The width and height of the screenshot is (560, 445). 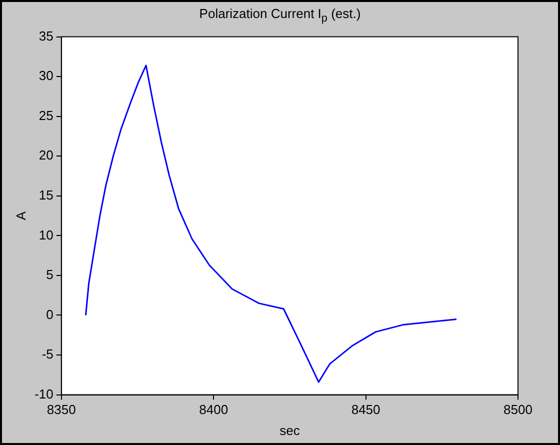 I want to click on y-tick-label: 15, so click(x=46, y=194).